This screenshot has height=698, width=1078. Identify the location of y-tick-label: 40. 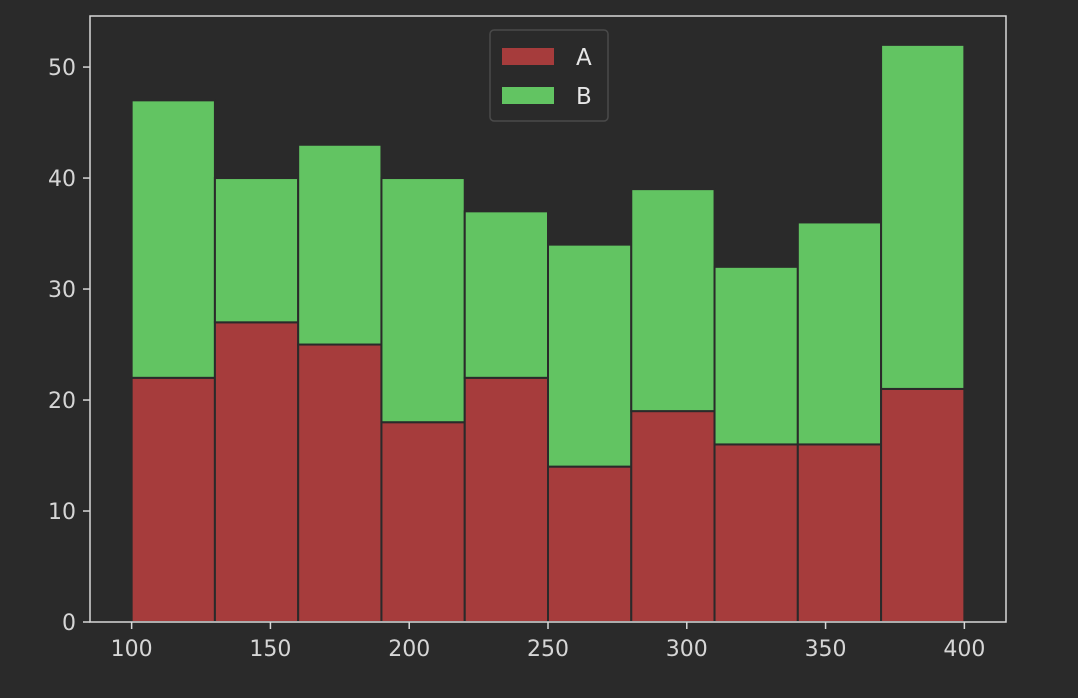
(62, 179).